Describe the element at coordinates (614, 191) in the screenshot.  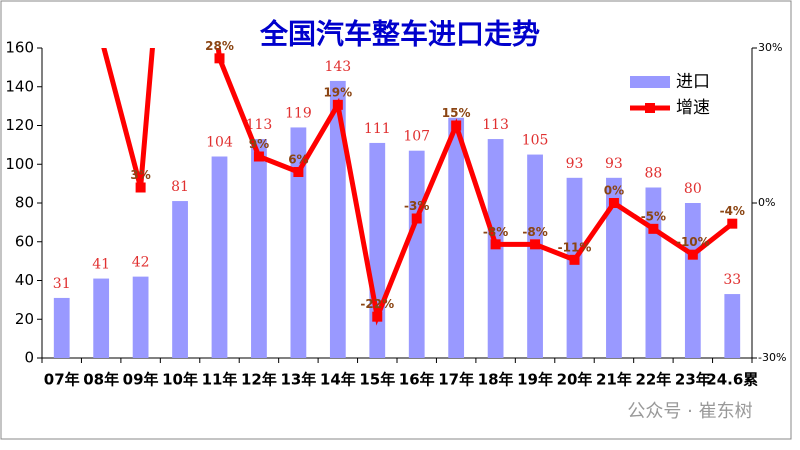
I see `line-value-label: 0%` at that location.